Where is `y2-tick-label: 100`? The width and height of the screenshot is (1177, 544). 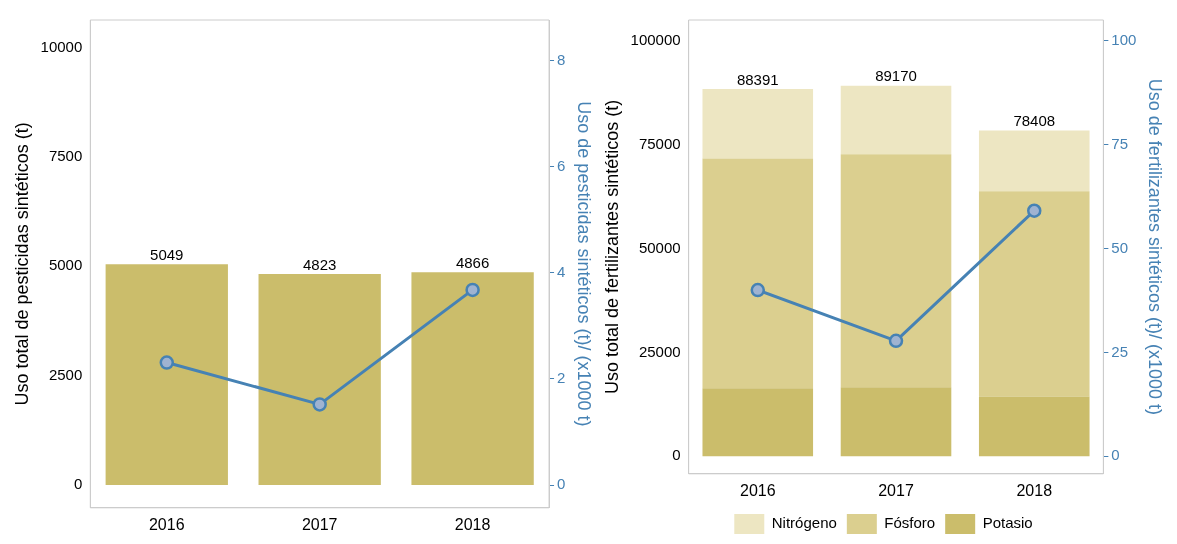 y2-tick-label: 100 is located at coordinates (1124, 39).